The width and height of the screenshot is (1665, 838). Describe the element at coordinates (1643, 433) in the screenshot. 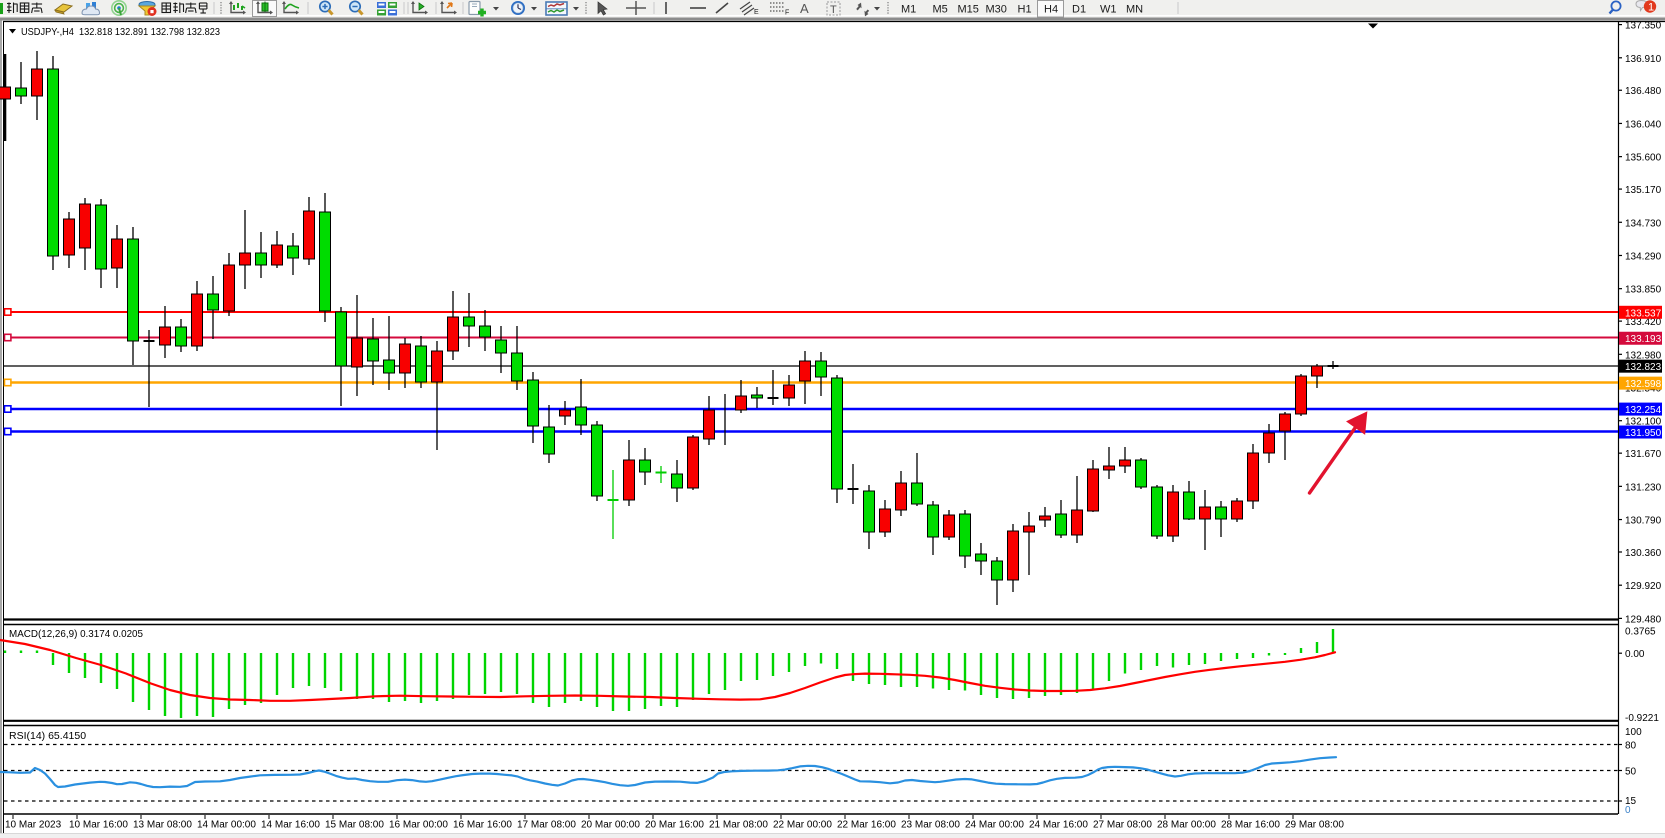

I see `svg-text: 131.950` at that location.